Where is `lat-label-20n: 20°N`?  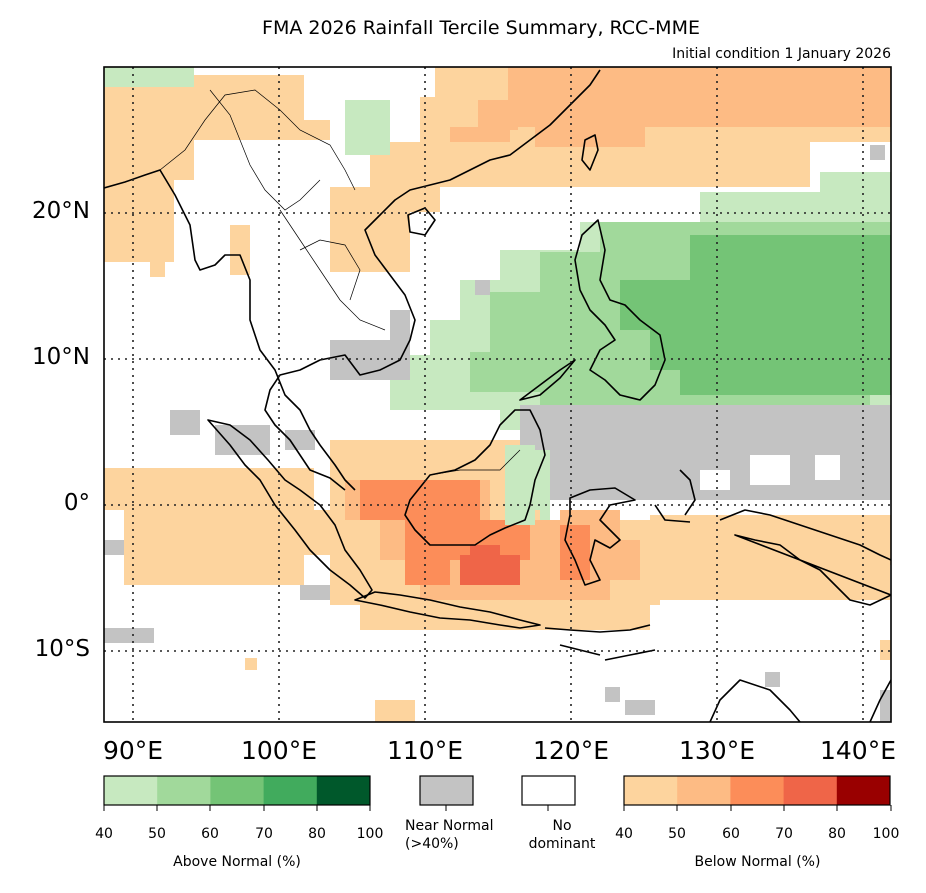
lat-label-20n: 20°N is located at coordinates (61, 211).